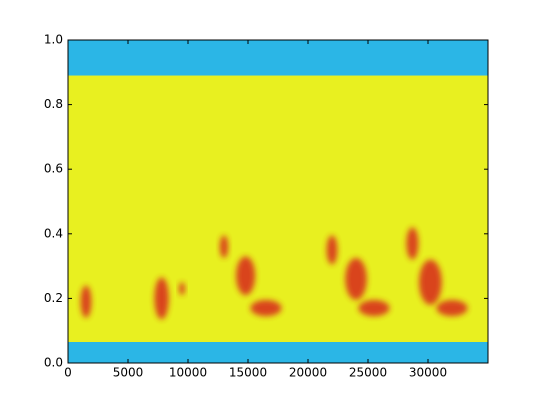  I want to click on x-tick-label: 25000, so click(368, 373).